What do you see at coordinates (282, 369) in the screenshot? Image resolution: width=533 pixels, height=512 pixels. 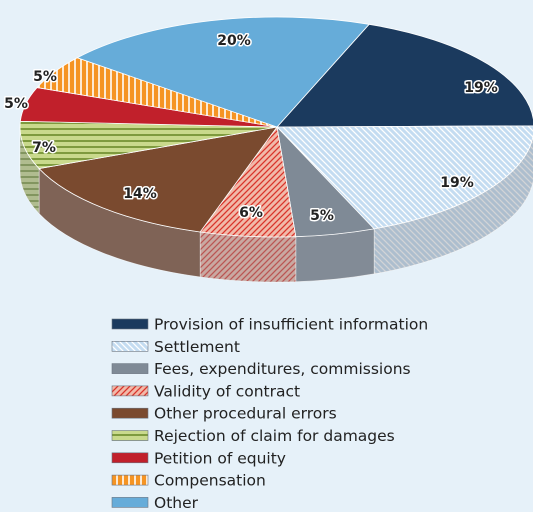 I see `legend-label: Fees, expenditures, commissions` at bounding box center [282, 369].